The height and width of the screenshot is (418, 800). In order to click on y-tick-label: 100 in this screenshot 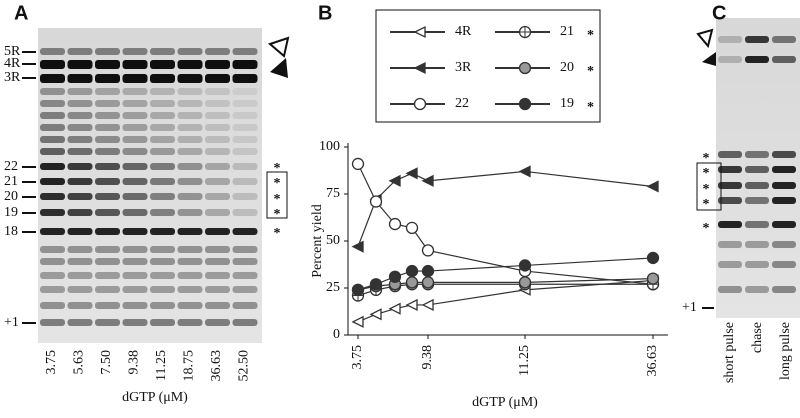, I will do `click(329, 146)`.